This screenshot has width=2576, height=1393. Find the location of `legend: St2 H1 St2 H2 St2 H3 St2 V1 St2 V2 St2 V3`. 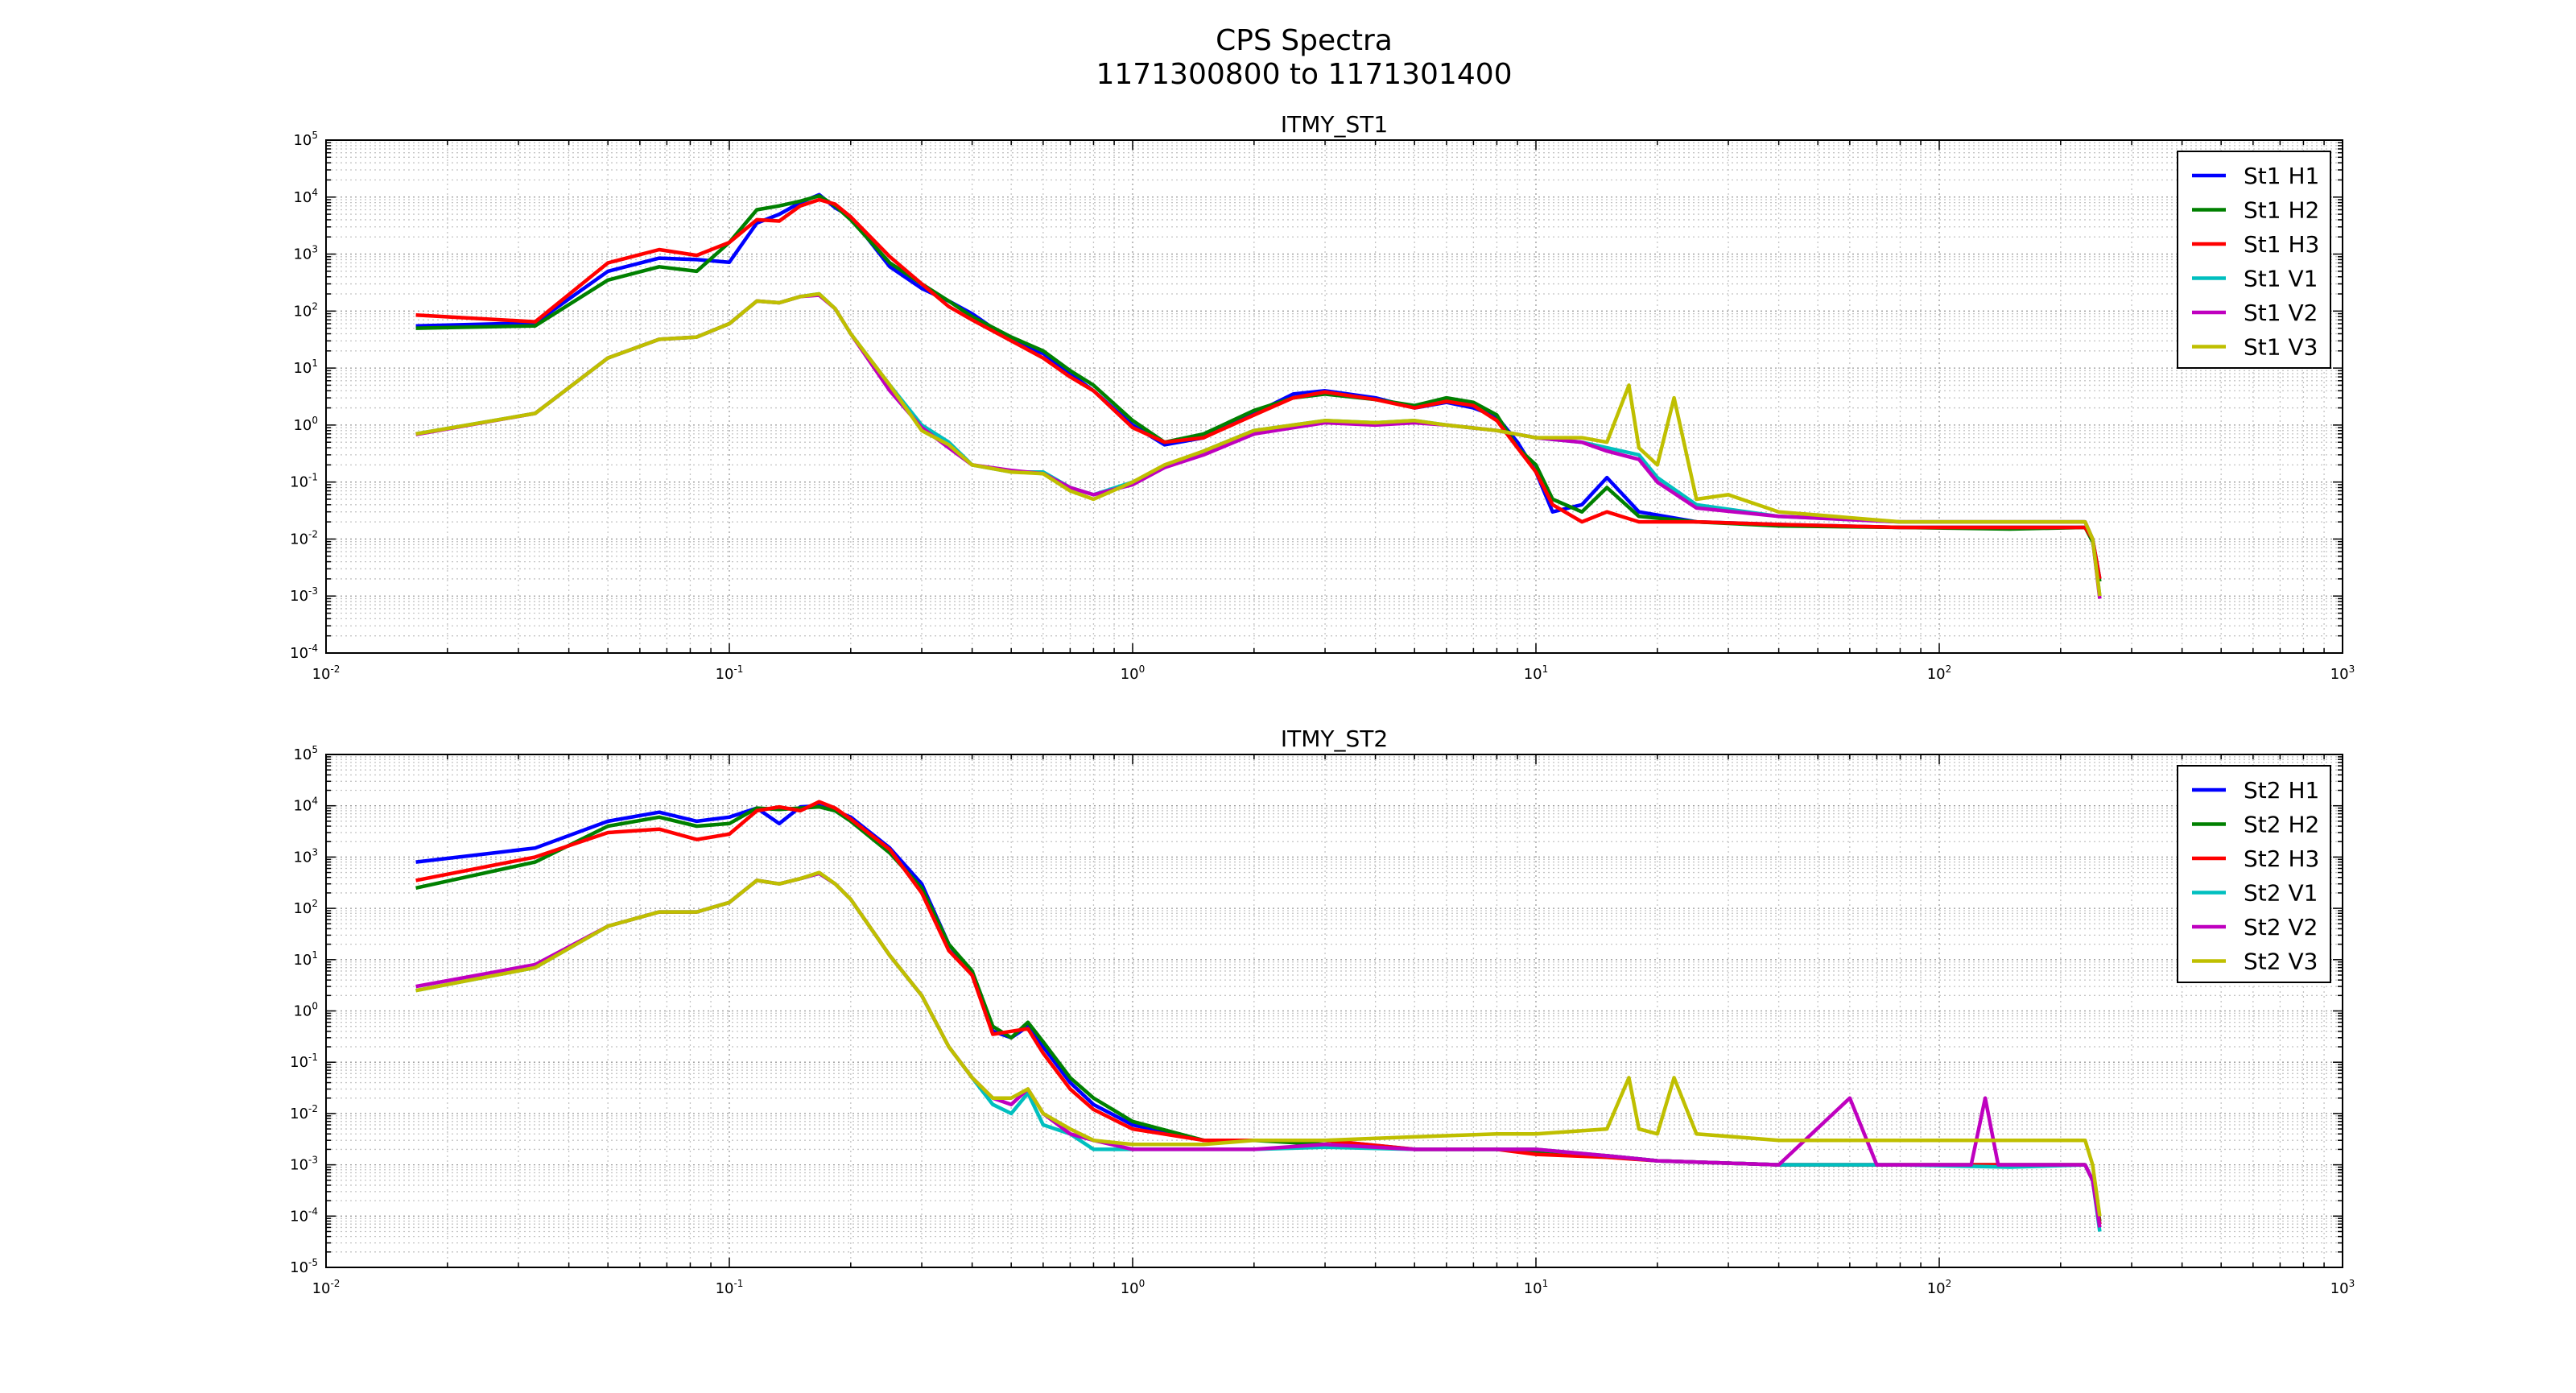

legend: St2 H1 St2 H2 St2 H3 St2 V1 St2 V2 St2 V3 is located at coordinates (2254, 874).